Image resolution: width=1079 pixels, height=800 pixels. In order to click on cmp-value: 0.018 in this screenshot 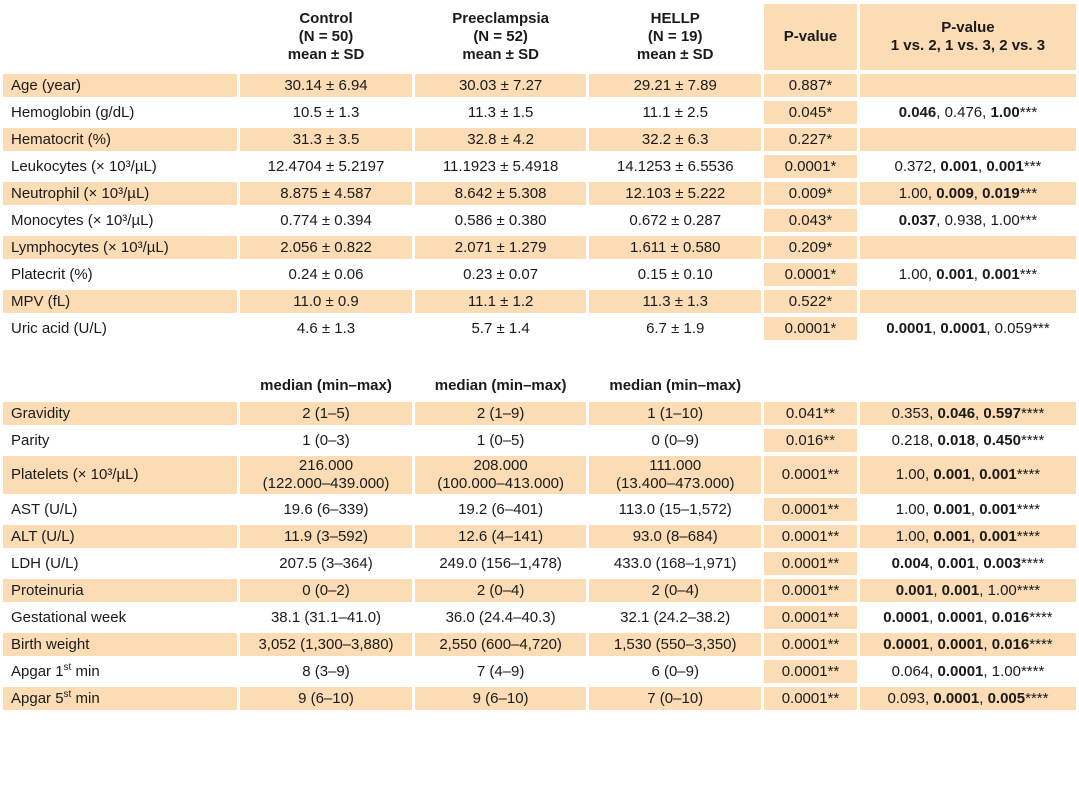, I will do `click(956, 440)`.